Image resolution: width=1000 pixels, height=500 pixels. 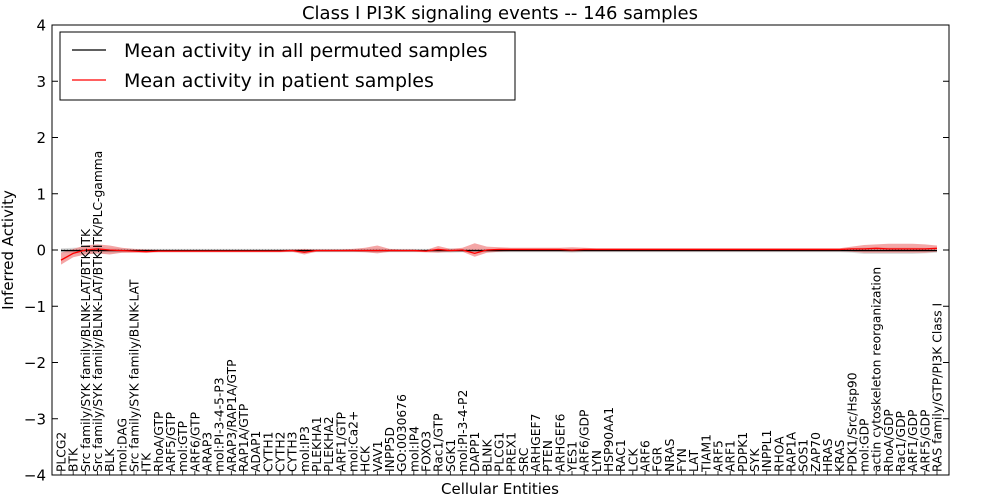 I want to click on x-tick-label: mol:GTP, so click(x=183, y=446).